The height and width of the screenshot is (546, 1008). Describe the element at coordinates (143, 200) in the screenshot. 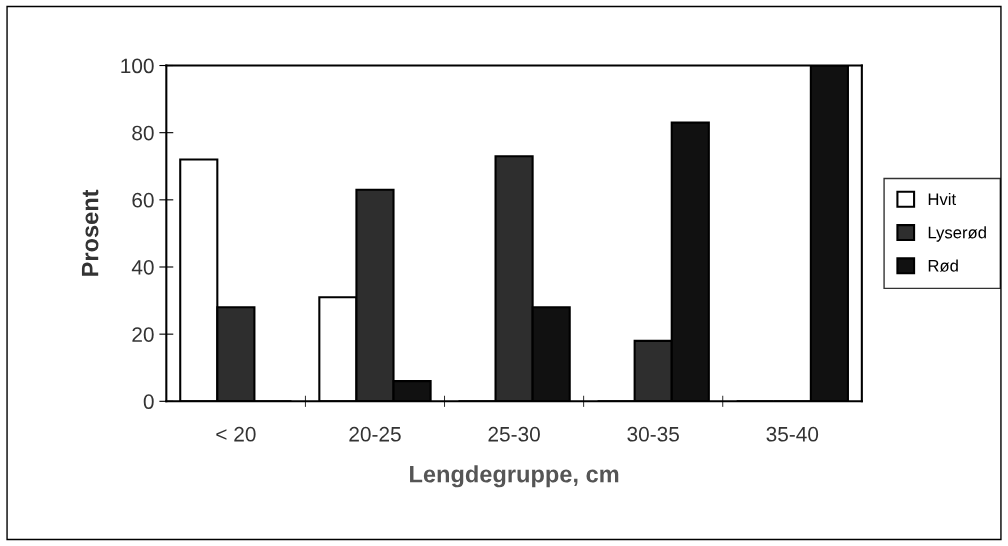

I see `y-tick-label: 60` at that location.